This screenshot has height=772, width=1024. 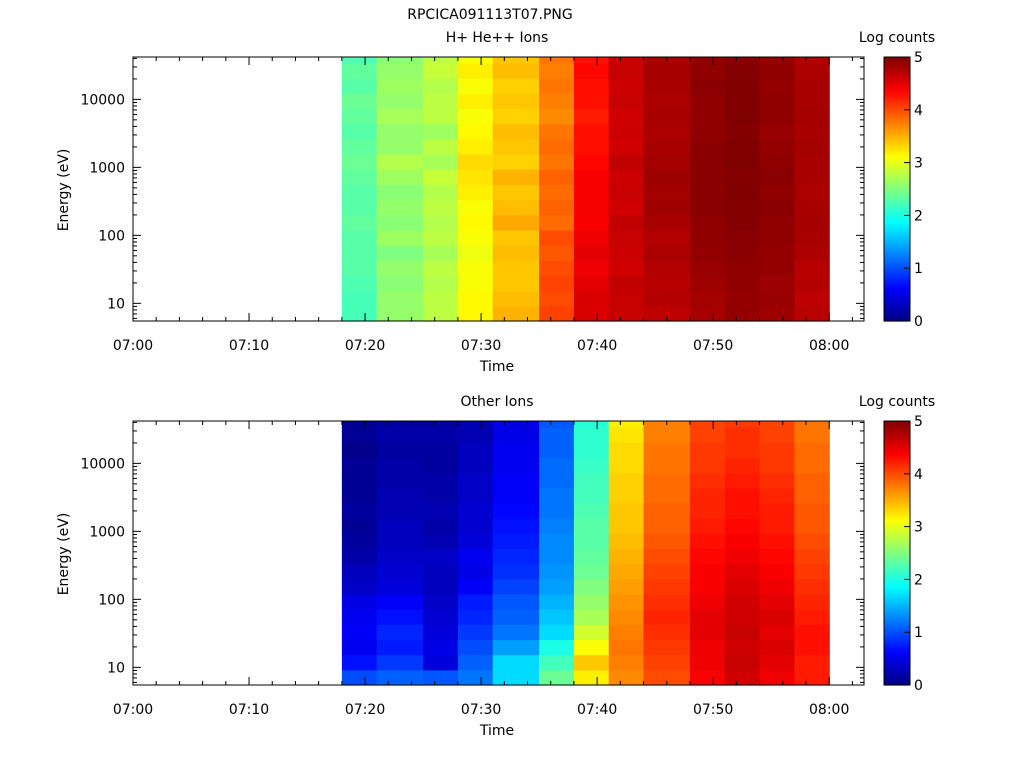 What do you see at coordinates (897, 402) in the screenshot?
I see `colorbar-label: Log counts` at bounding box center [897, 402].